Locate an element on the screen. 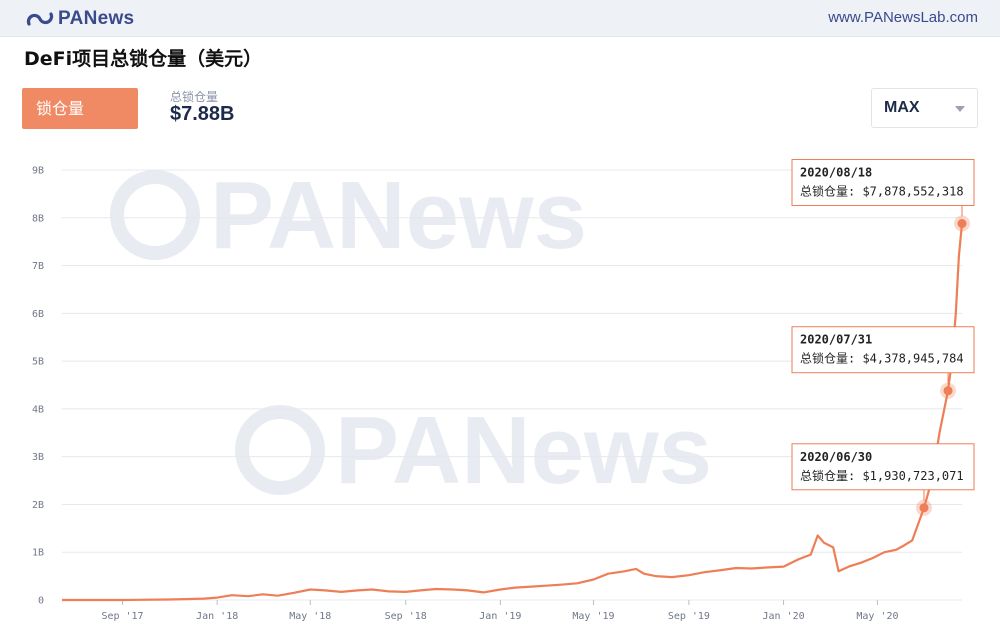  x-tick-label: Jan '18 is located at coordinates (217, 616).